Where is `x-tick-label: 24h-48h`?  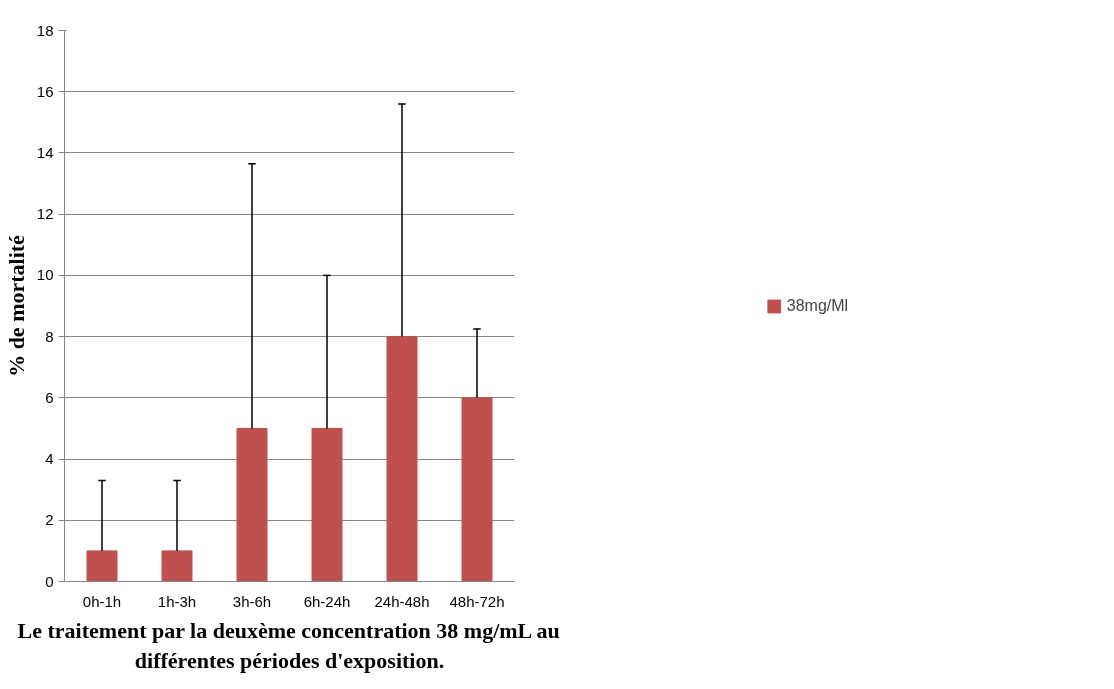
x-tick-label: 24h-48h is located at coordinates (402, 601).